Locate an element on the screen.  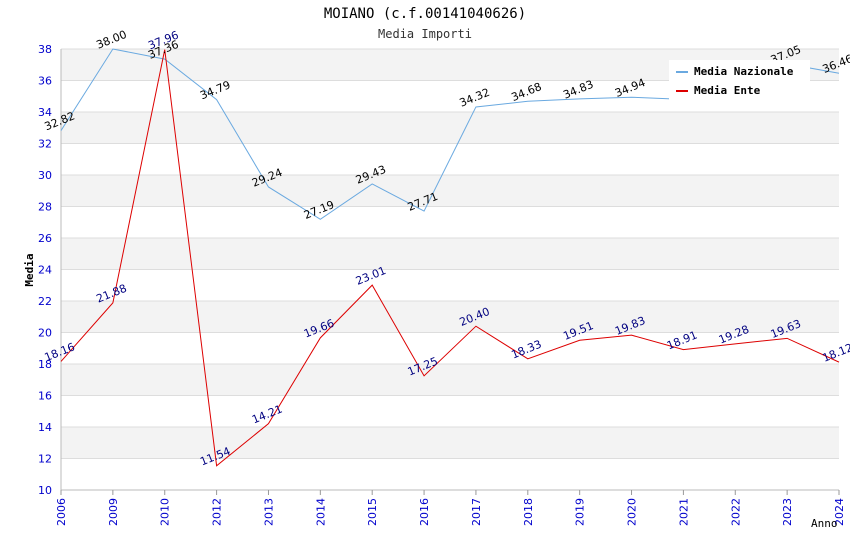
x-tick-label: 2020 is located at coordinates (632, 512).